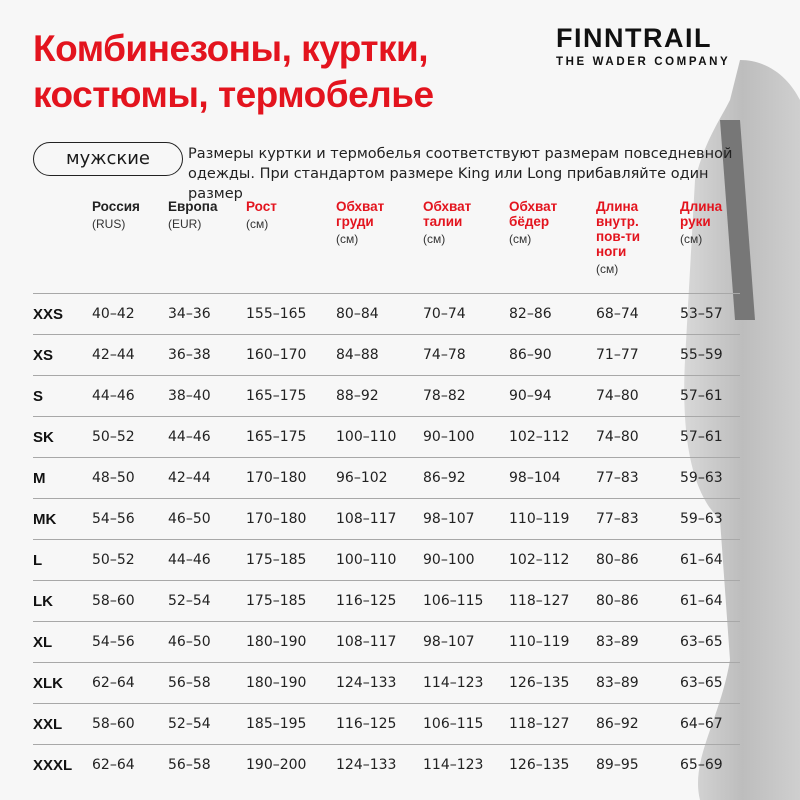 This screenshot has height=800, width=800. I want to click on column-label: Россия, so click(116, 206).